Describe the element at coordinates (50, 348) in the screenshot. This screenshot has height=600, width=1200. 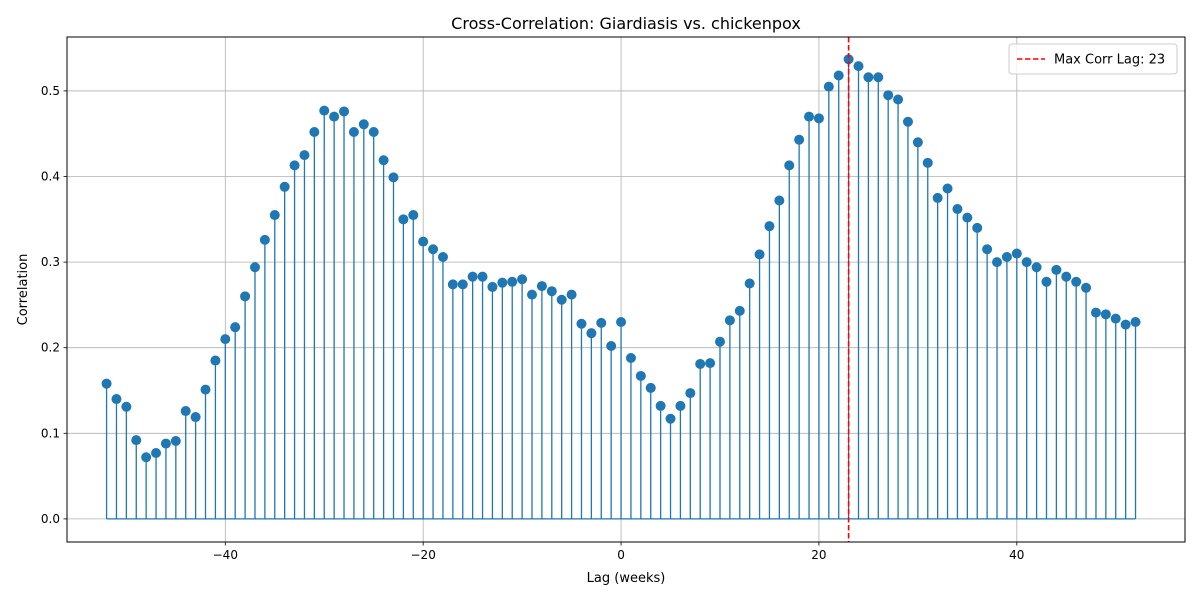
I see `y-tick-label: 0.2` at that location.